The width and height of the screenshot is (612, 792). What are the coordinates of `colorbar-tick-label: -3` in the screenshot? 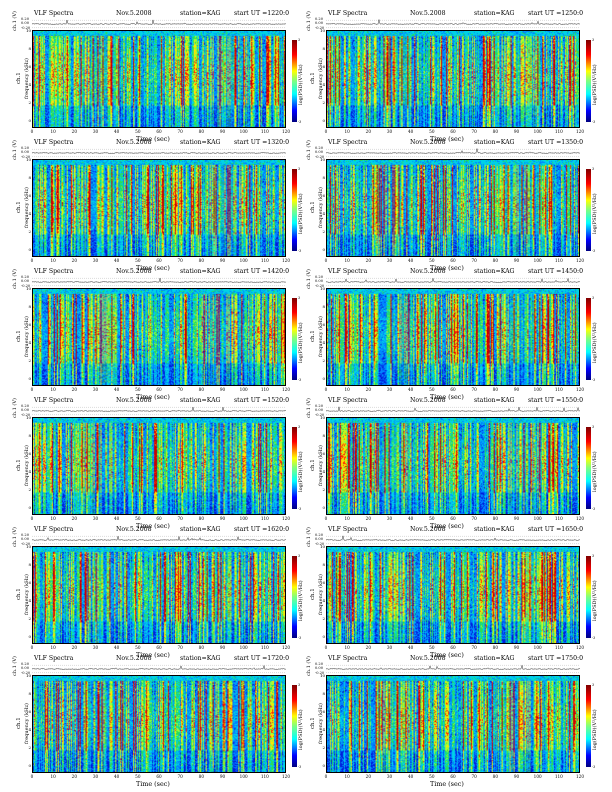 It's located at (594, 509).